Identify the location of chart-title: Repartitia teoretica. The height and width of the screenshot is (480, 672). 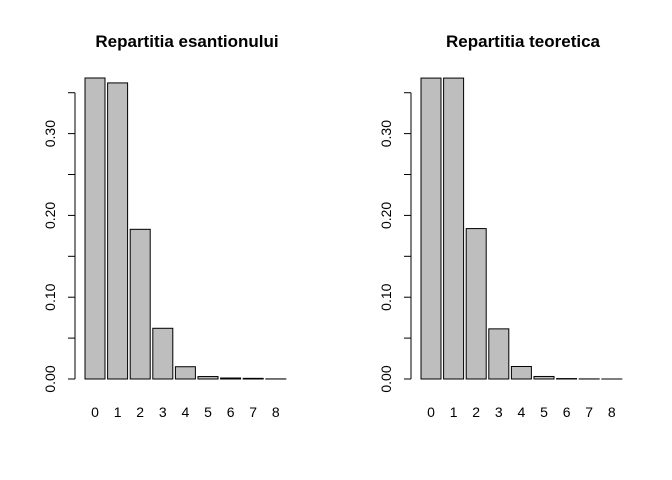
(523, 41).